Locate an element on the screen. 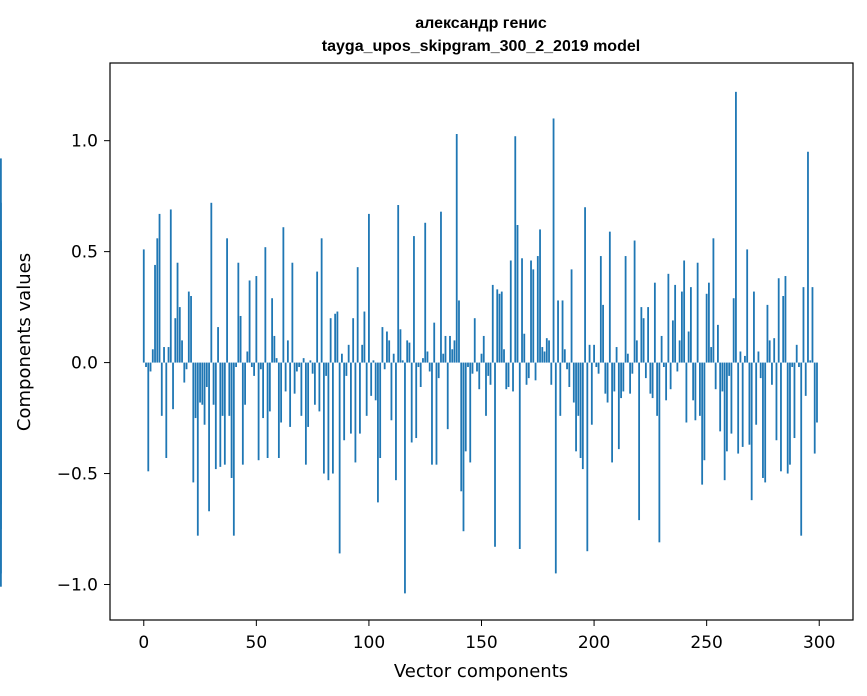 The width and height of the screenshot is (867, 696). x-tick-label: 250 is located at coordinates (706, 643).